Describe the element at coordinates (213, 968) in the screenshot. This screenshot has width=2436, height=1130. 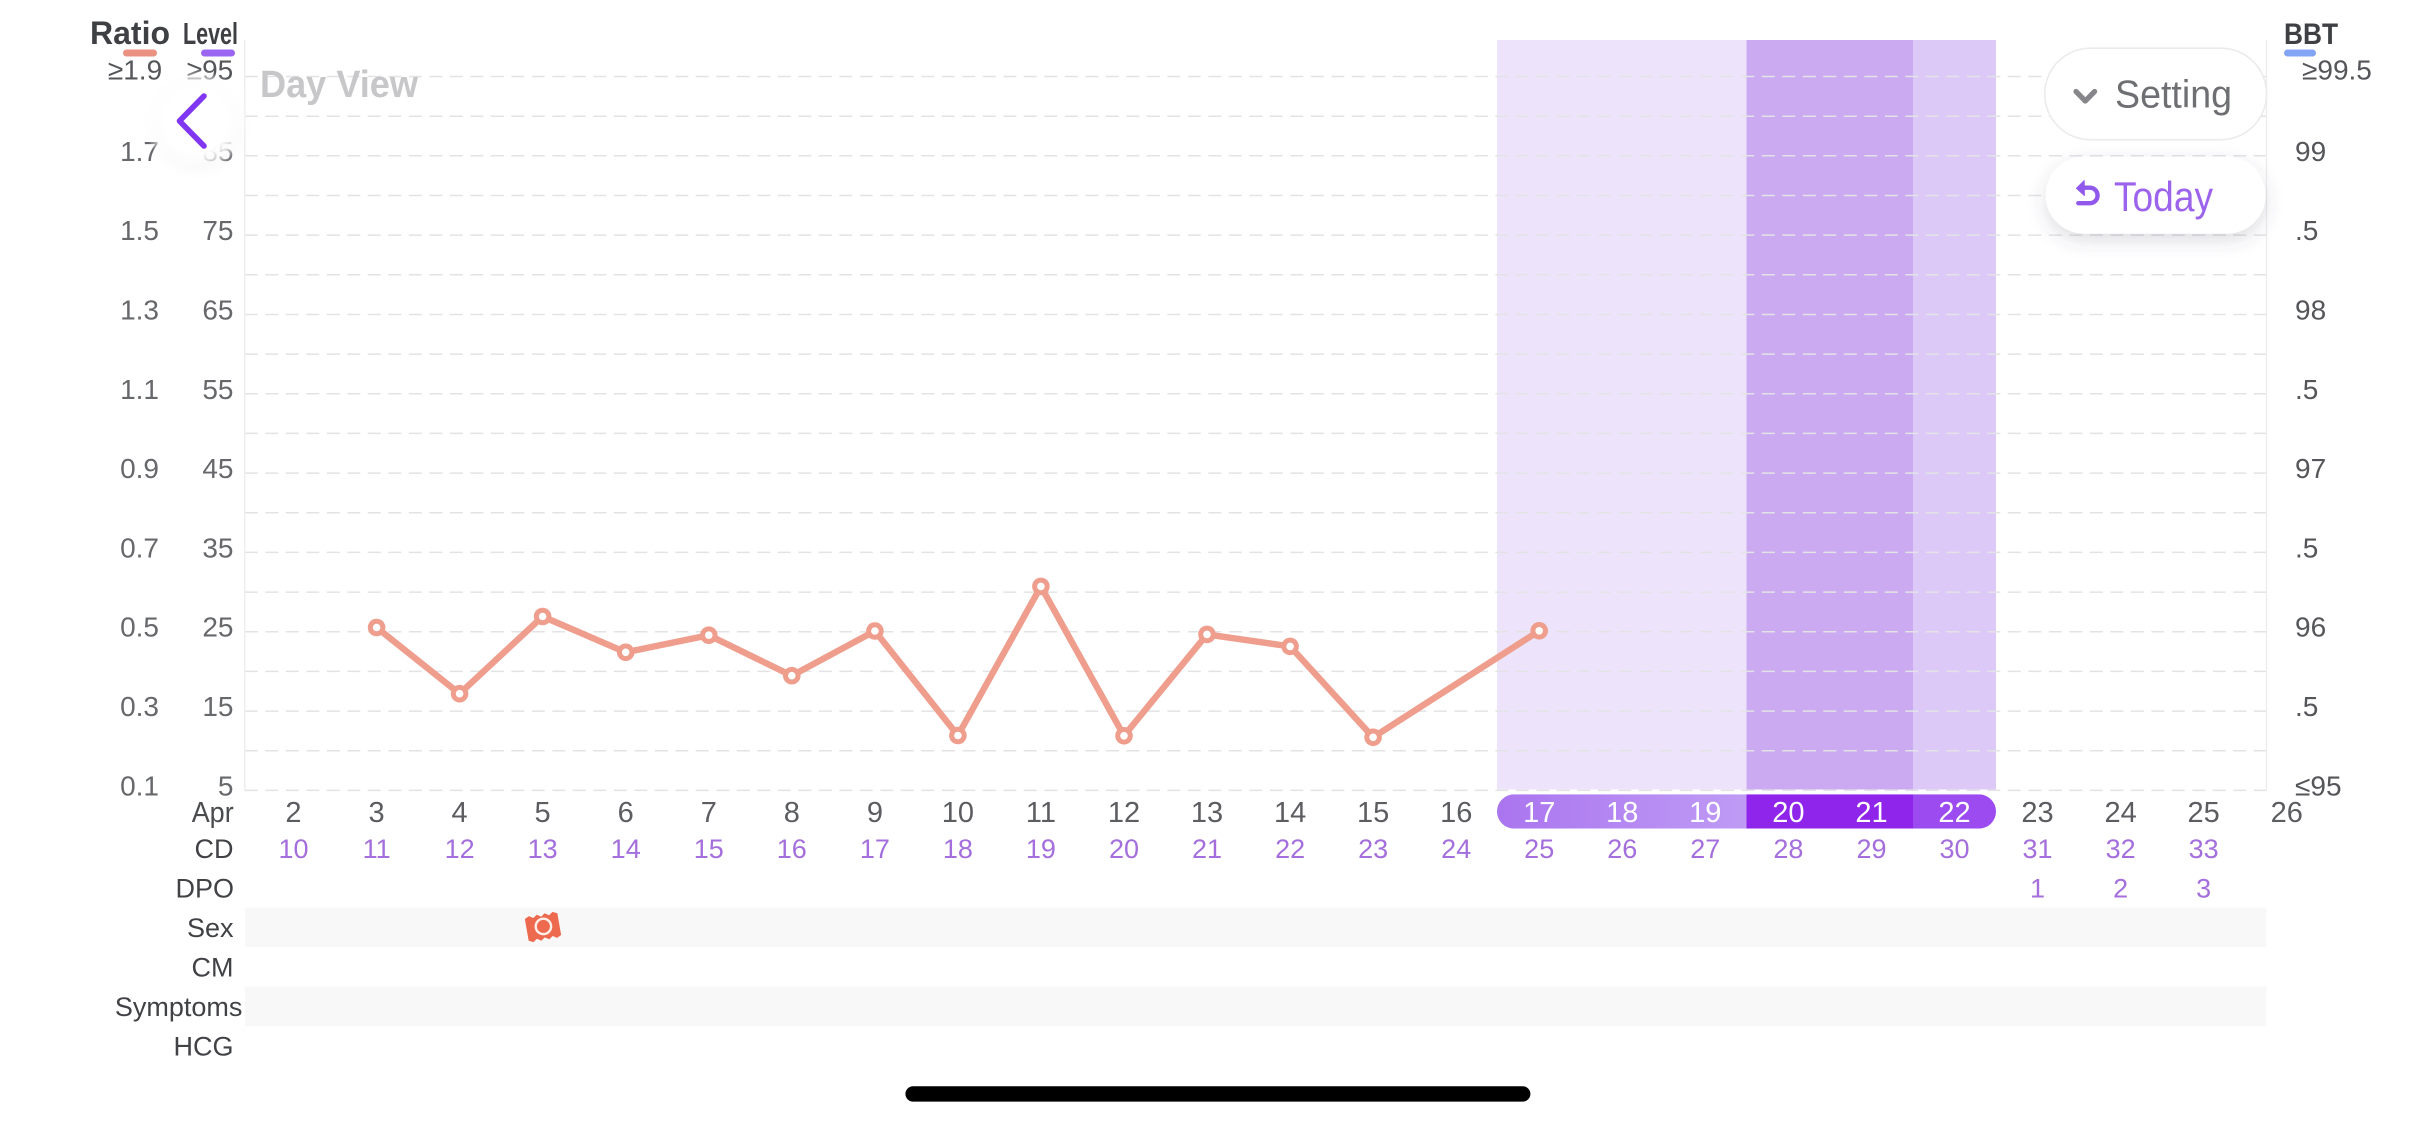
I see `svg-text: CM` at that location.